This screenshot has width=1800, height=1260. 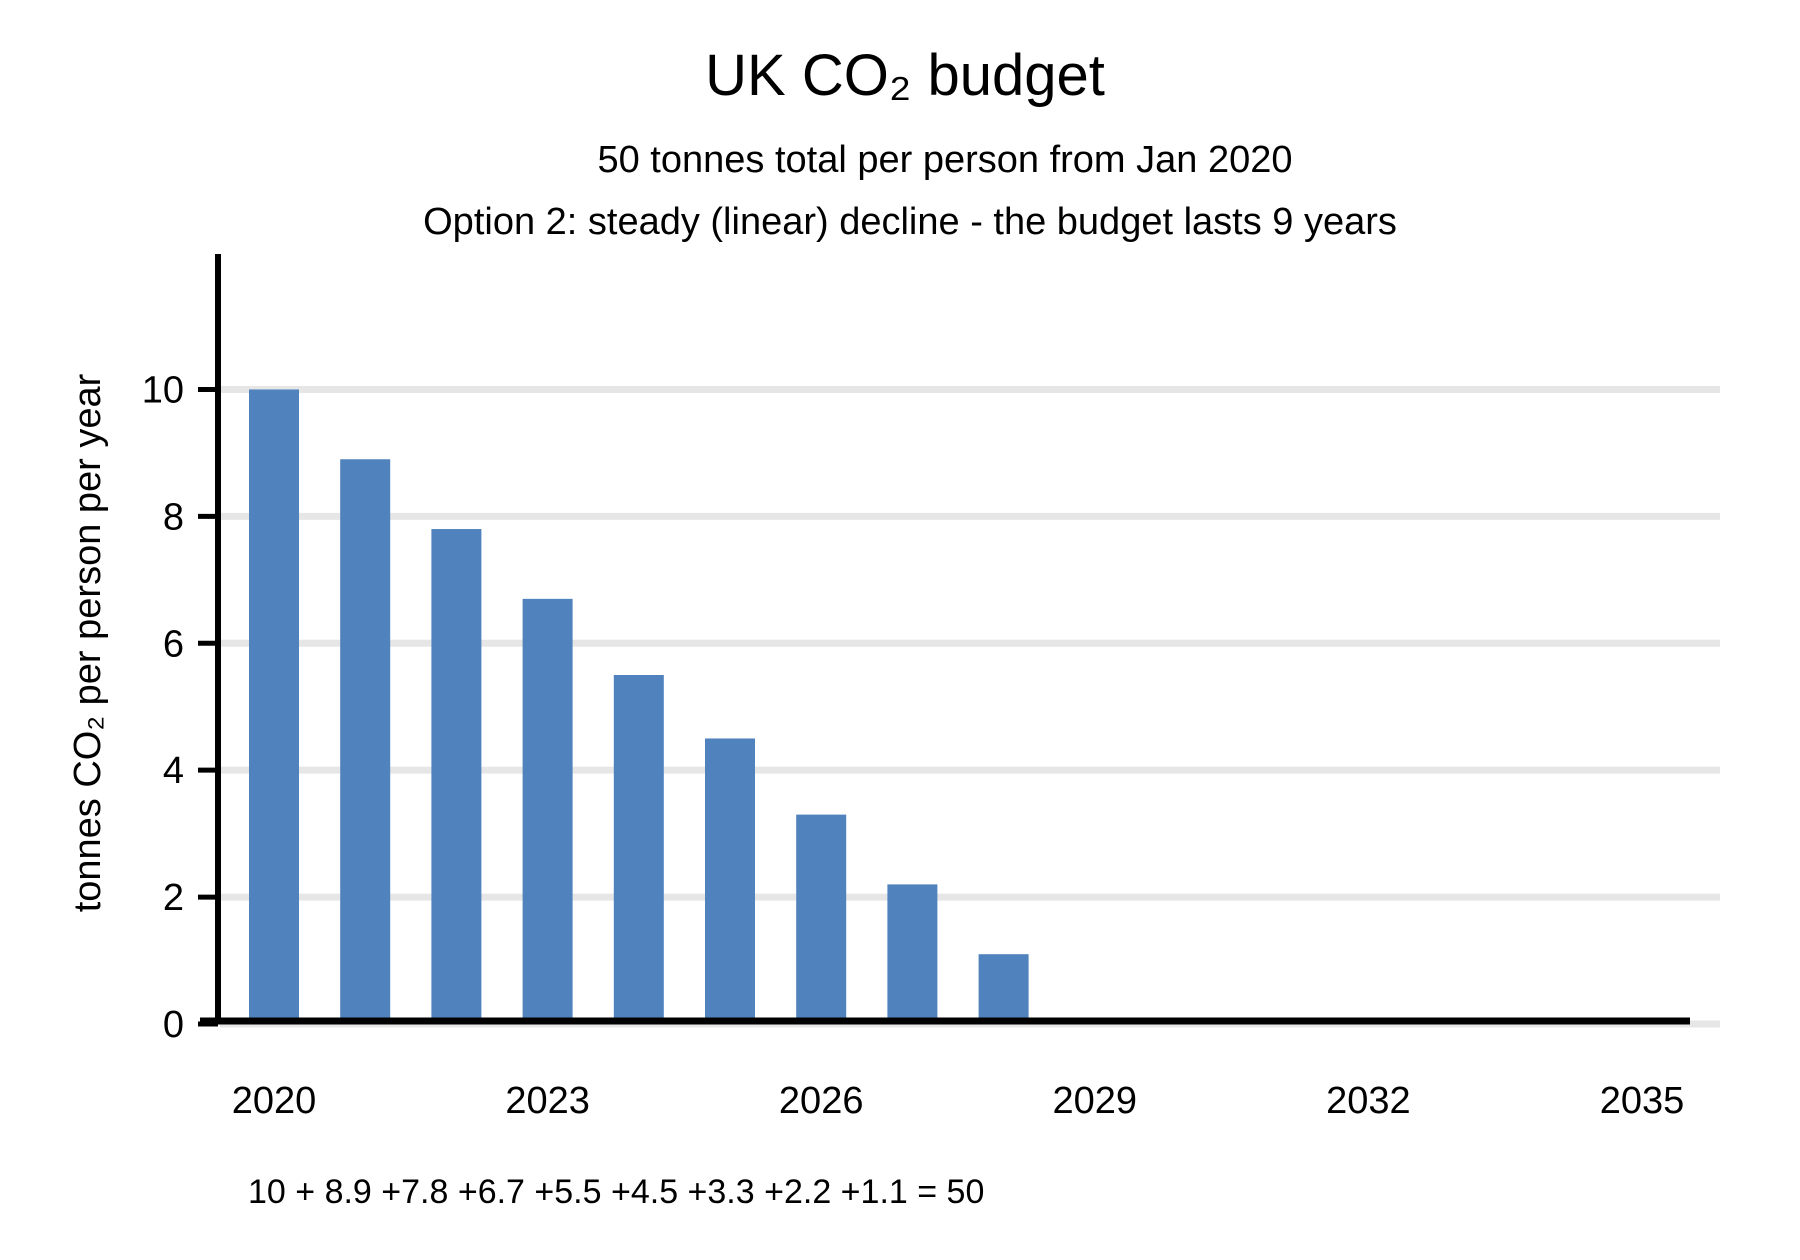 What do you see at coordinates (274, 1101) in the screenshot?
I see `x-tick-label: 2020` at bounding box center [274, 1101].